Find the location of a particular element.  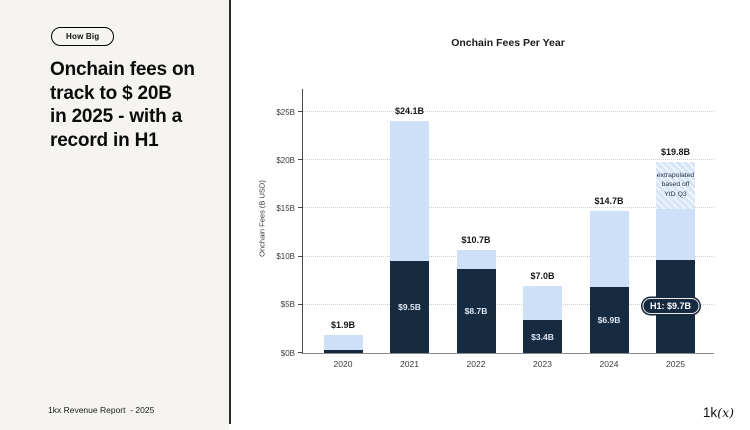

bar-total-label-2023: $7.0B is located at coordinates (542, 275).